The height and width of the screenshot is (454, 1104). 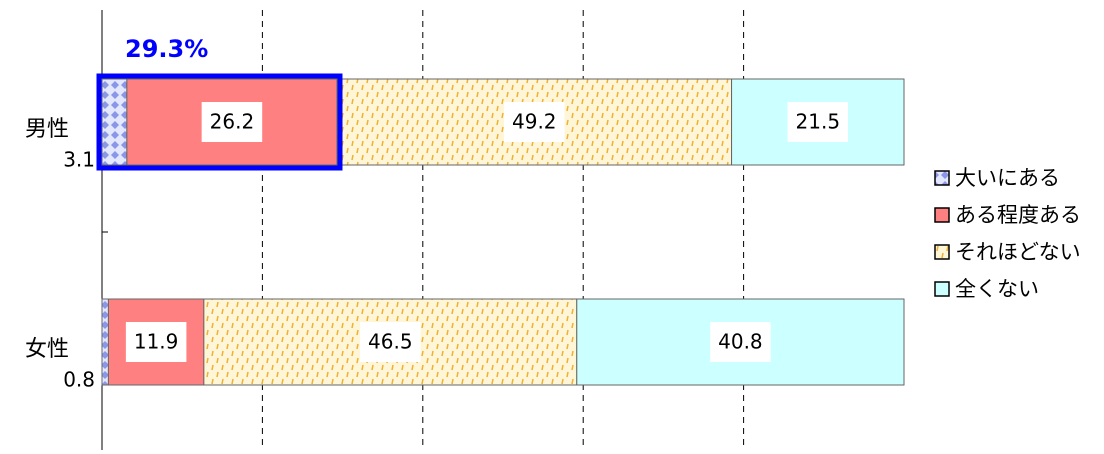 What do you see at coordinates (47, 129) in the screenshot?
I see `category-label: 男性` at bounding box center [47, 129].